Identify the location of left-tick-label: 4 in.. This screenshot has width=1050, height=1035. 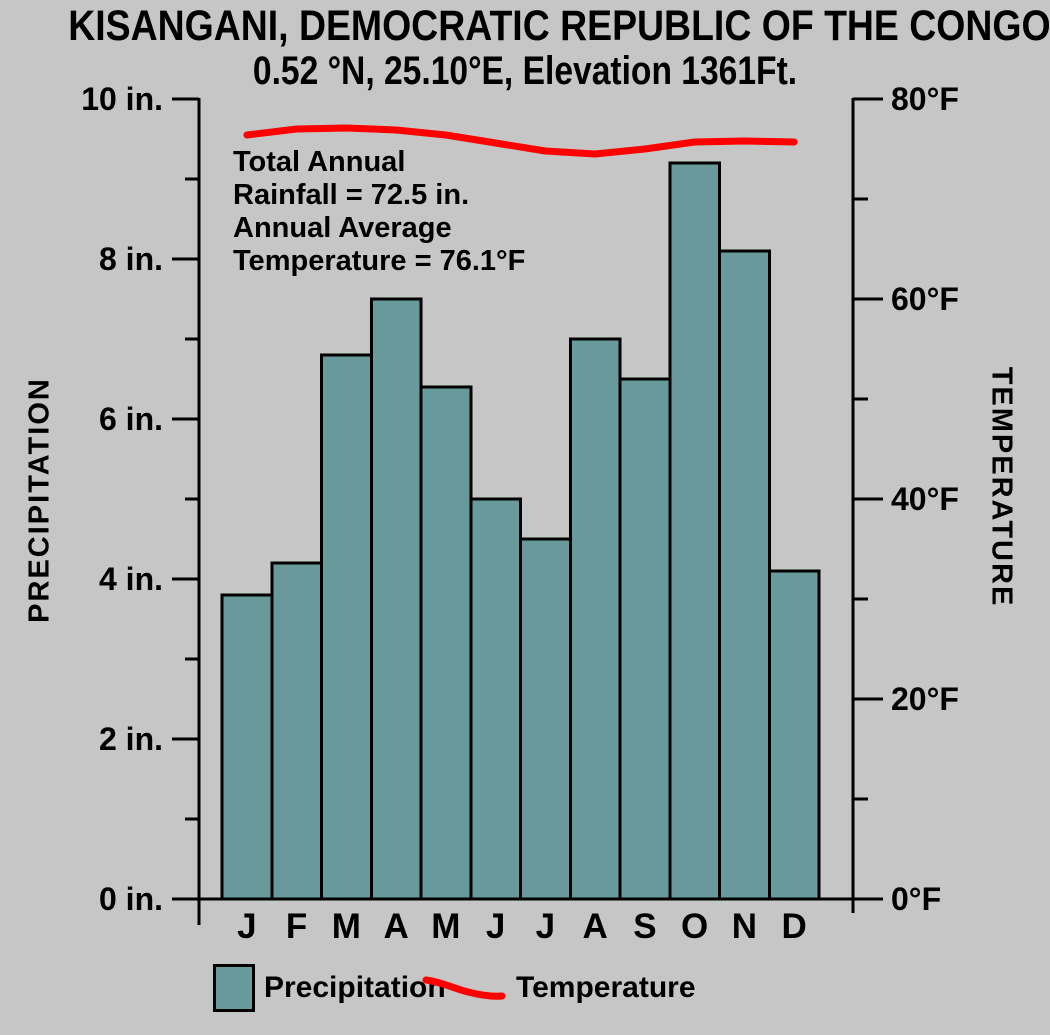
(131, 579).